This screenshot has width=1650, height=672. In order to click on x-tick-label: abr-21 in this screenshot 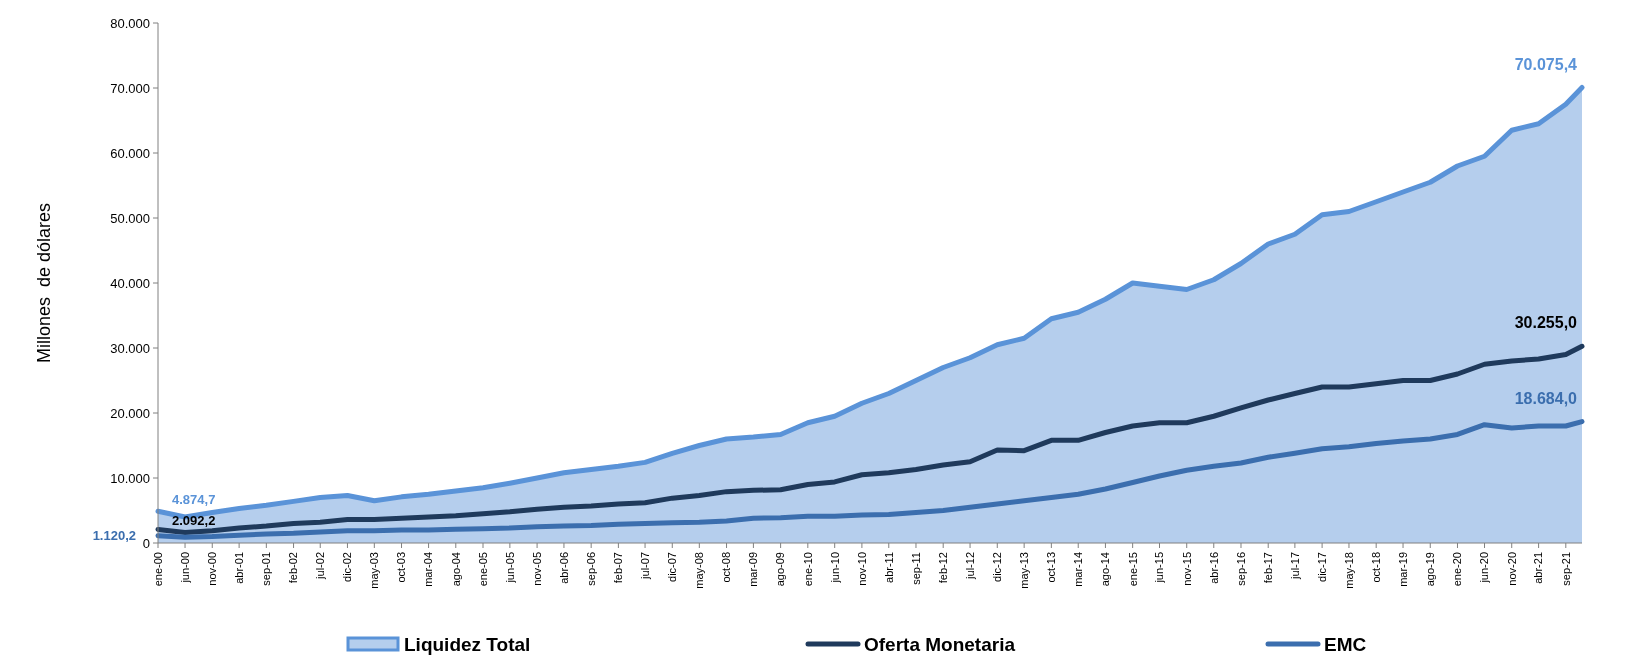, I will do `click(1538, 568)`.